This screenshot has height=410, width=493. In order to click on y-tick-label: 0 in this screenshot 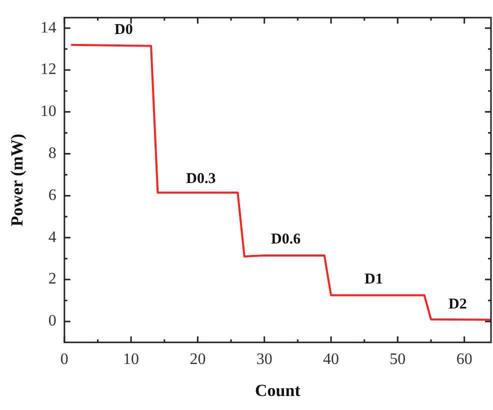, I will do `click(52, 321)`.